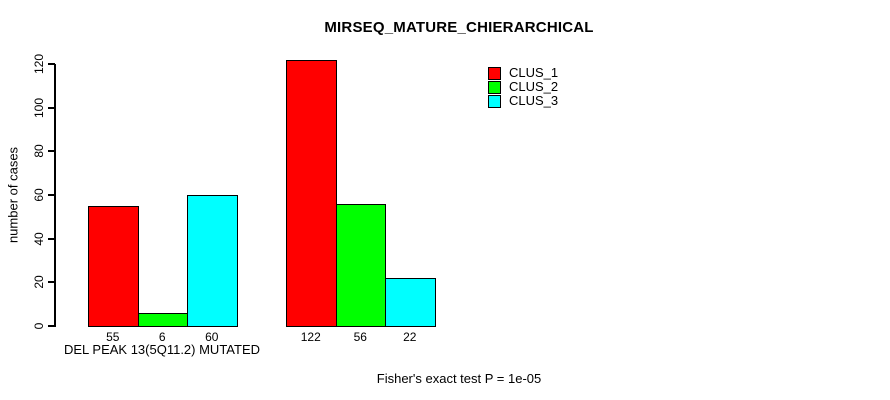 This screenshot has height=400, width=890. Describe the element at coordinates (410, 337) in the screenshot. I see `bar-value-label: 22` at that location.